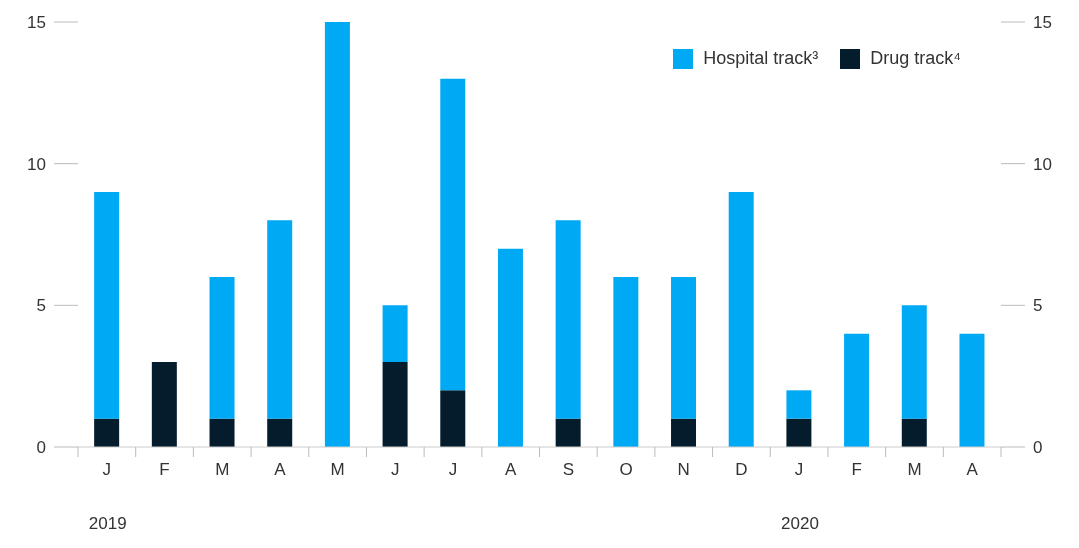 This screenshot has width=1079, height=548. Describe the element at coordinates (683, 469) in the screenshot. I see `x-tick-label: N` at that location.